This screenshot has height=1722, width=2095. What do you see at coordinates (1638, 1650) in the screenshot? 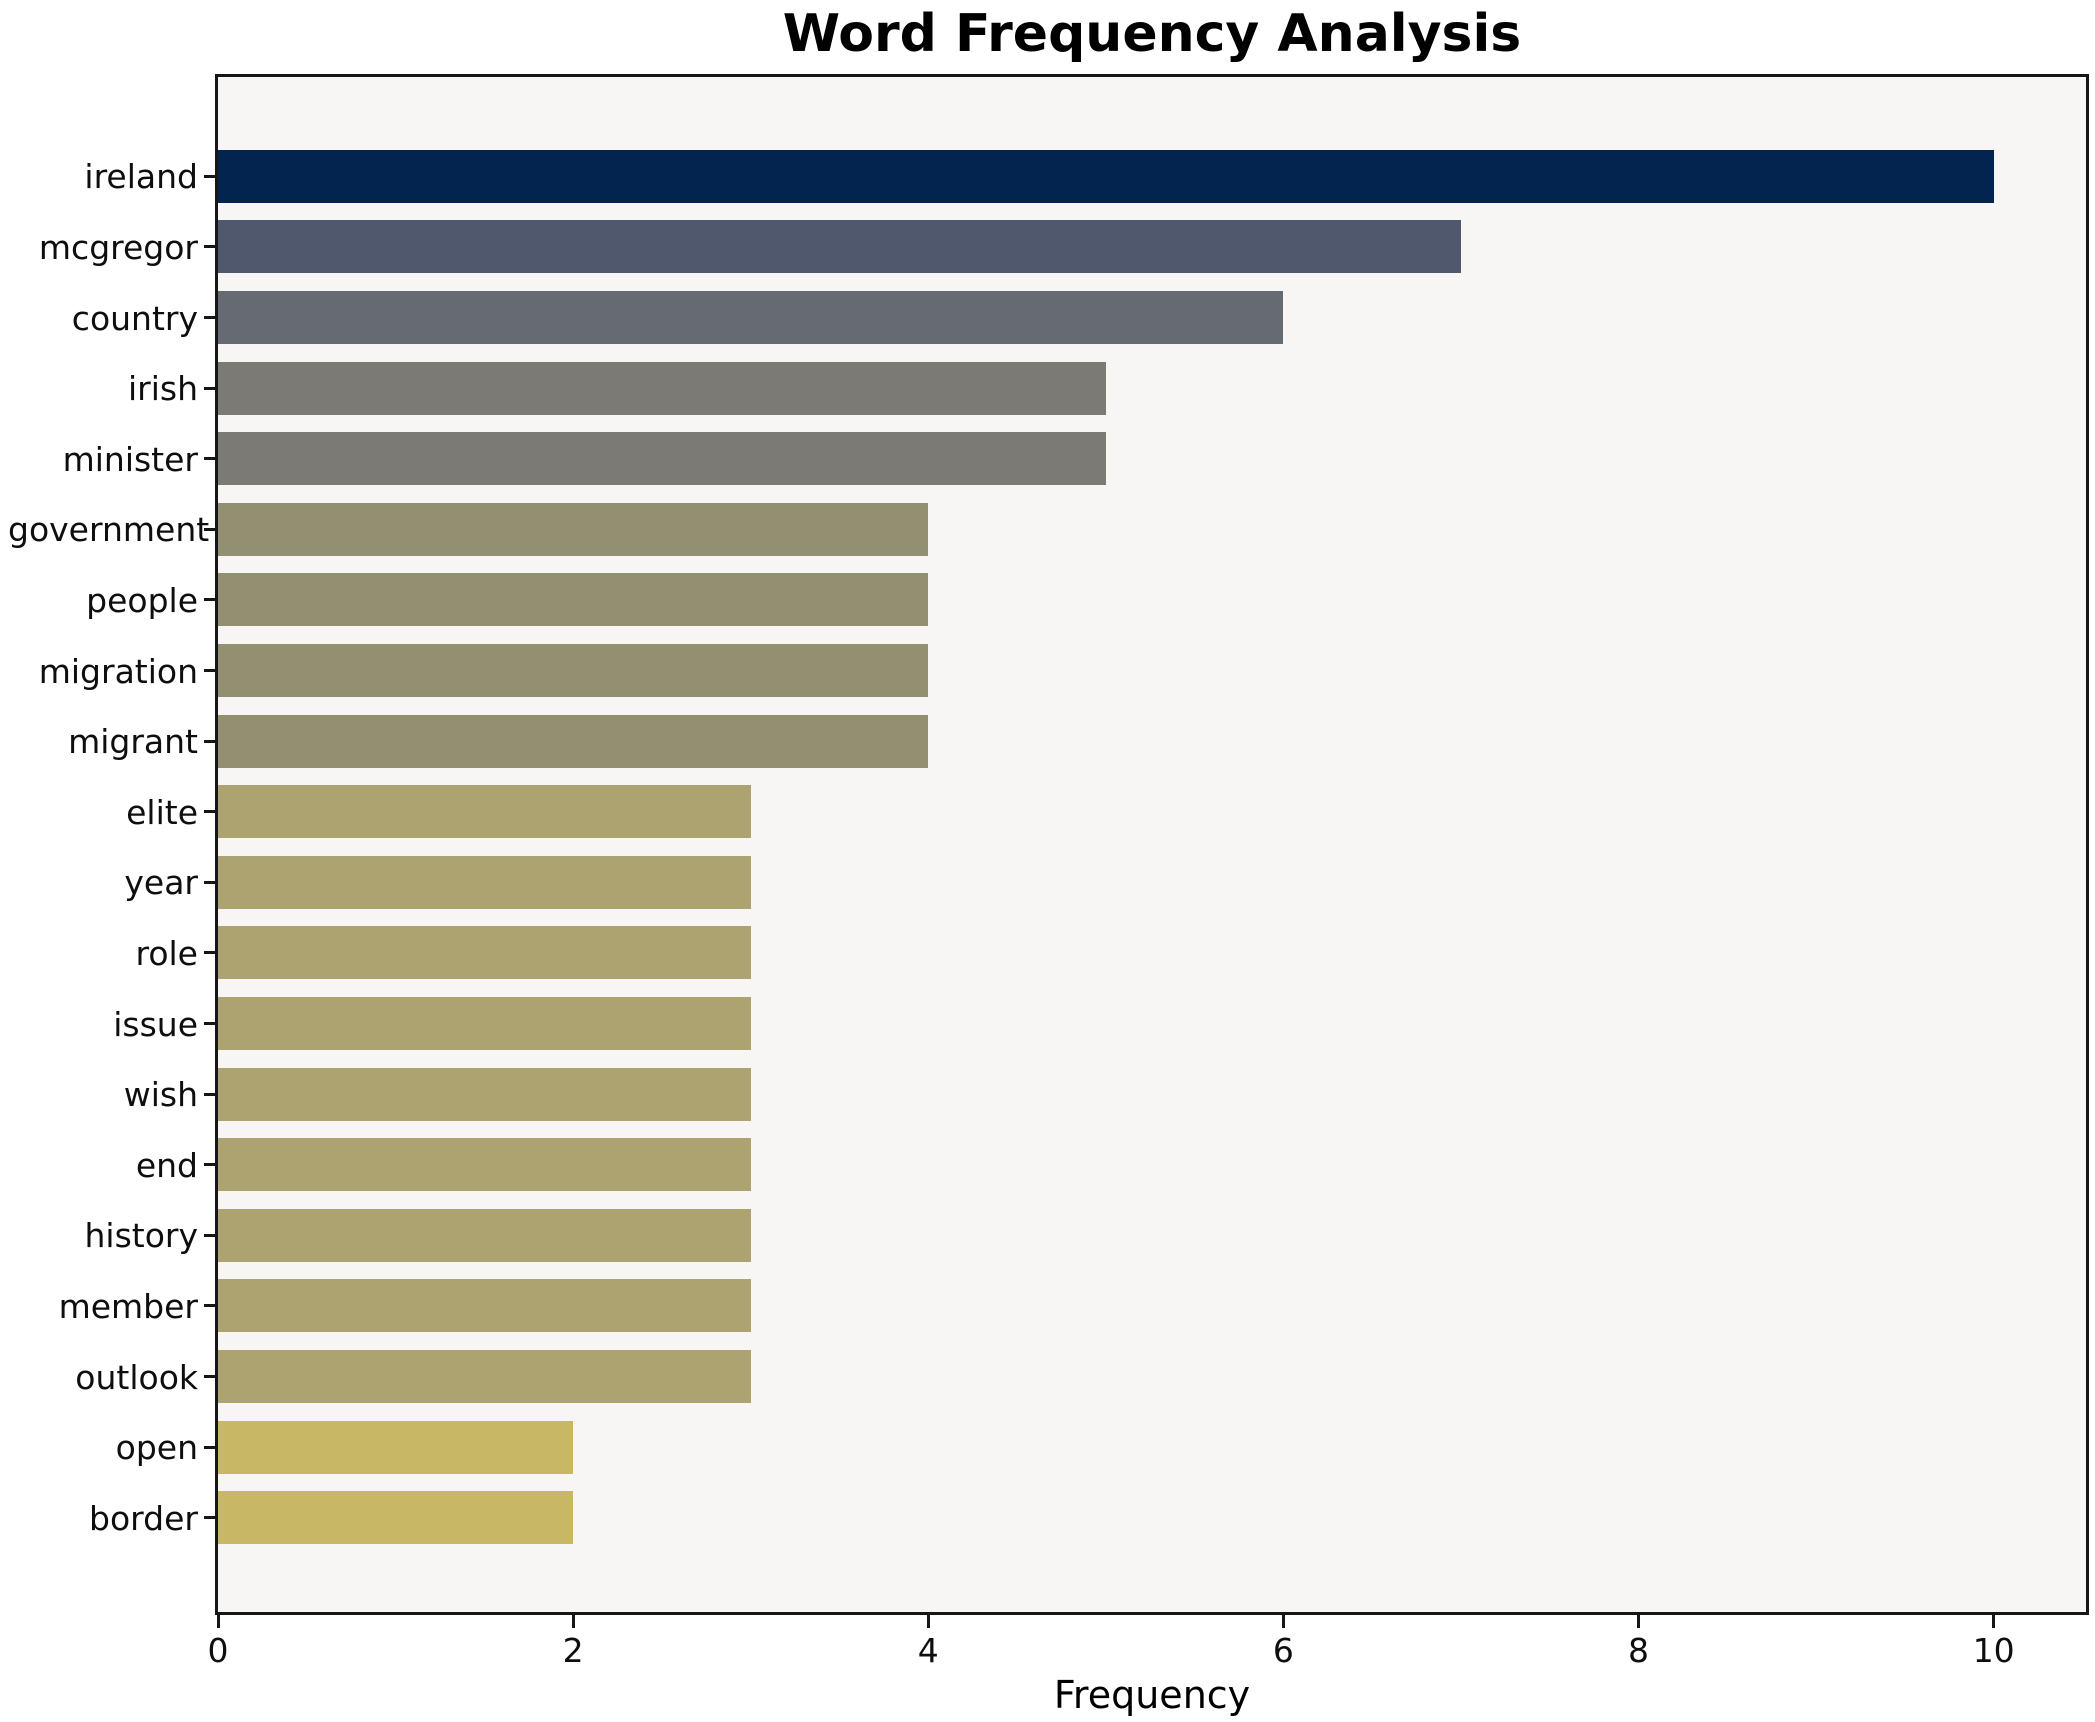
I see `x-tick-label-8: 8` at bounding box center [1638, 1650].